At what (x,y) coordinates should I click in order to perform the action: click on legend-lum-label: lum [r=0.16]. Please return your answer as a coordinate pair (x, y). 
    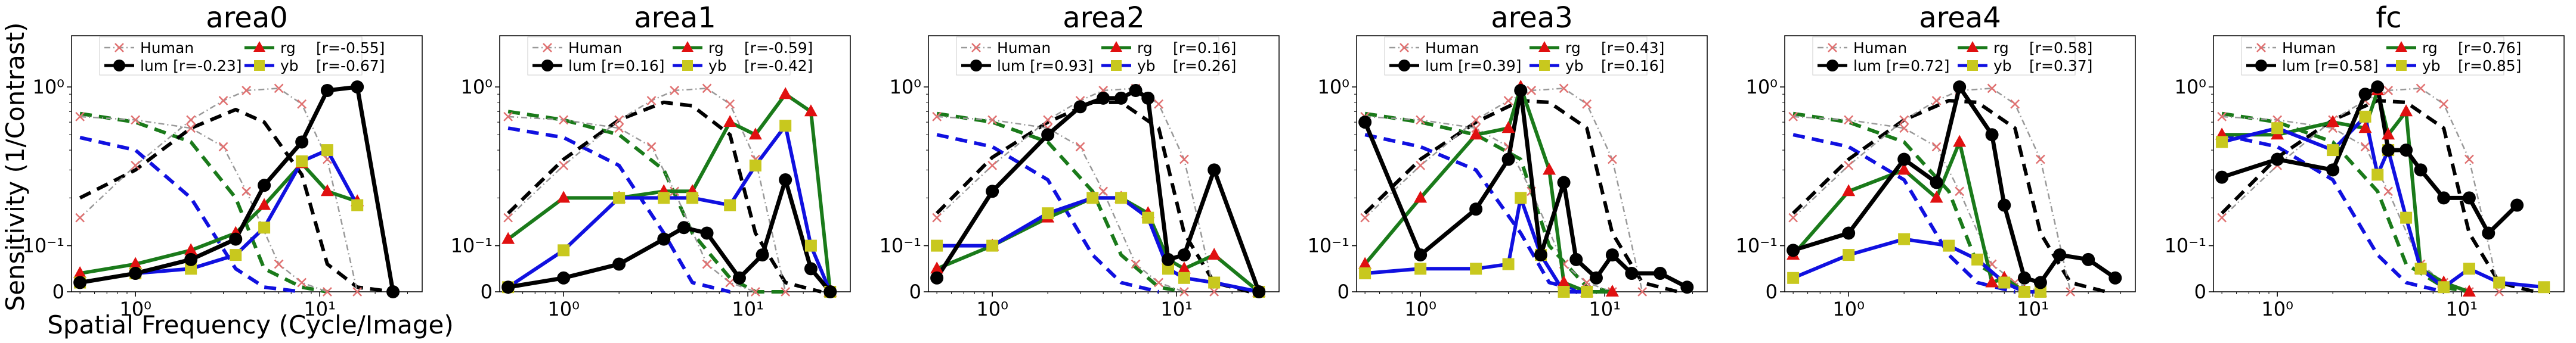
    Looking at the image, I should click on (617, 66).